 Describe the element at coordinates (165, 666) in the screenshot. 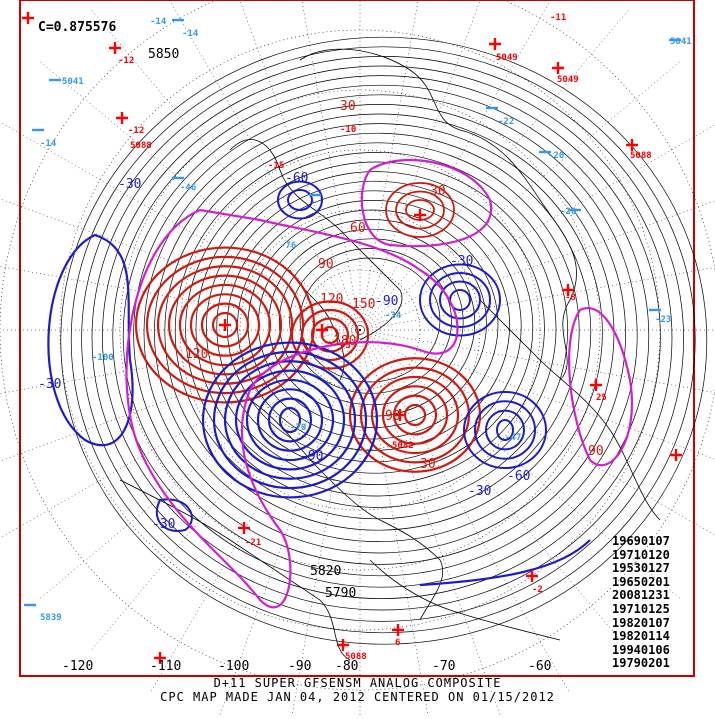

I see `longitude-label: -110` at that location.